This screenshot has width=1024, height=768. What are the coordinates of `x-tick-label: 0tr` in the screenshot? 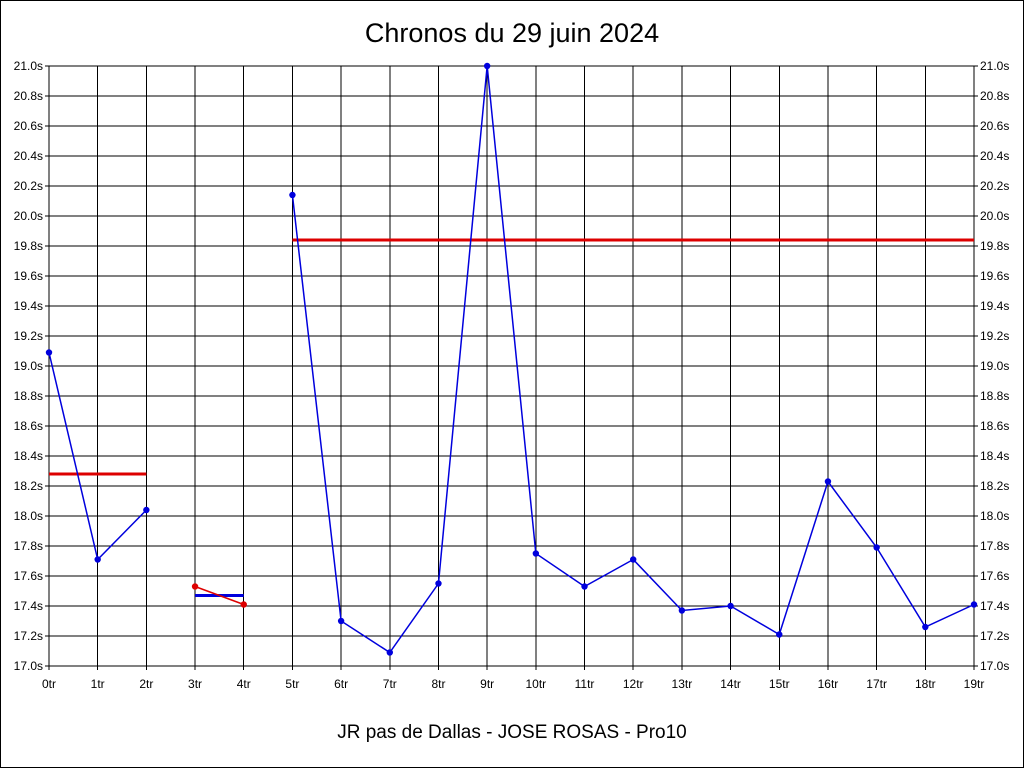 It's located at (49, 684).